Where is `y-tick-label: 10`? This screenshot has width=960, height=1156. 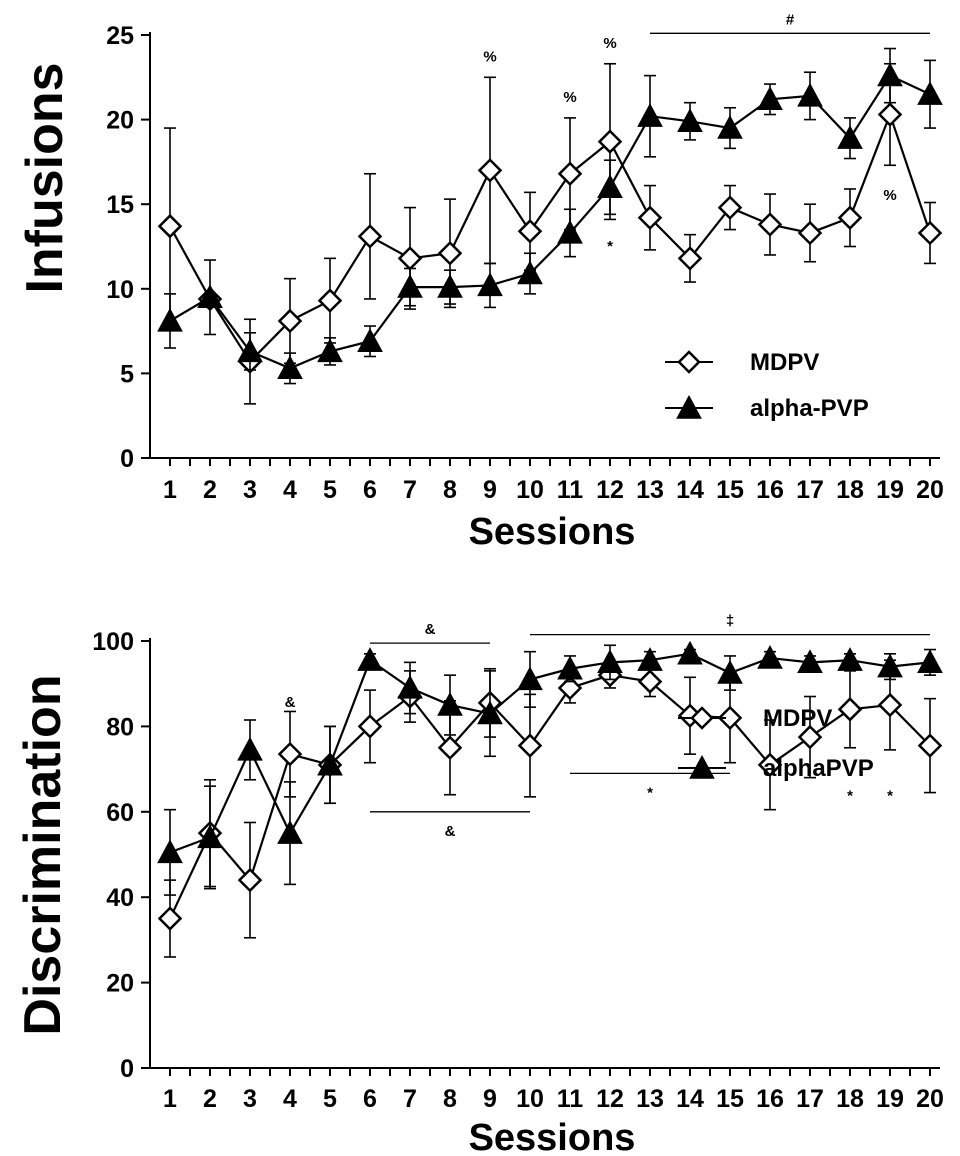
y-tick-label: 10 is located at coordinates (120, 290).